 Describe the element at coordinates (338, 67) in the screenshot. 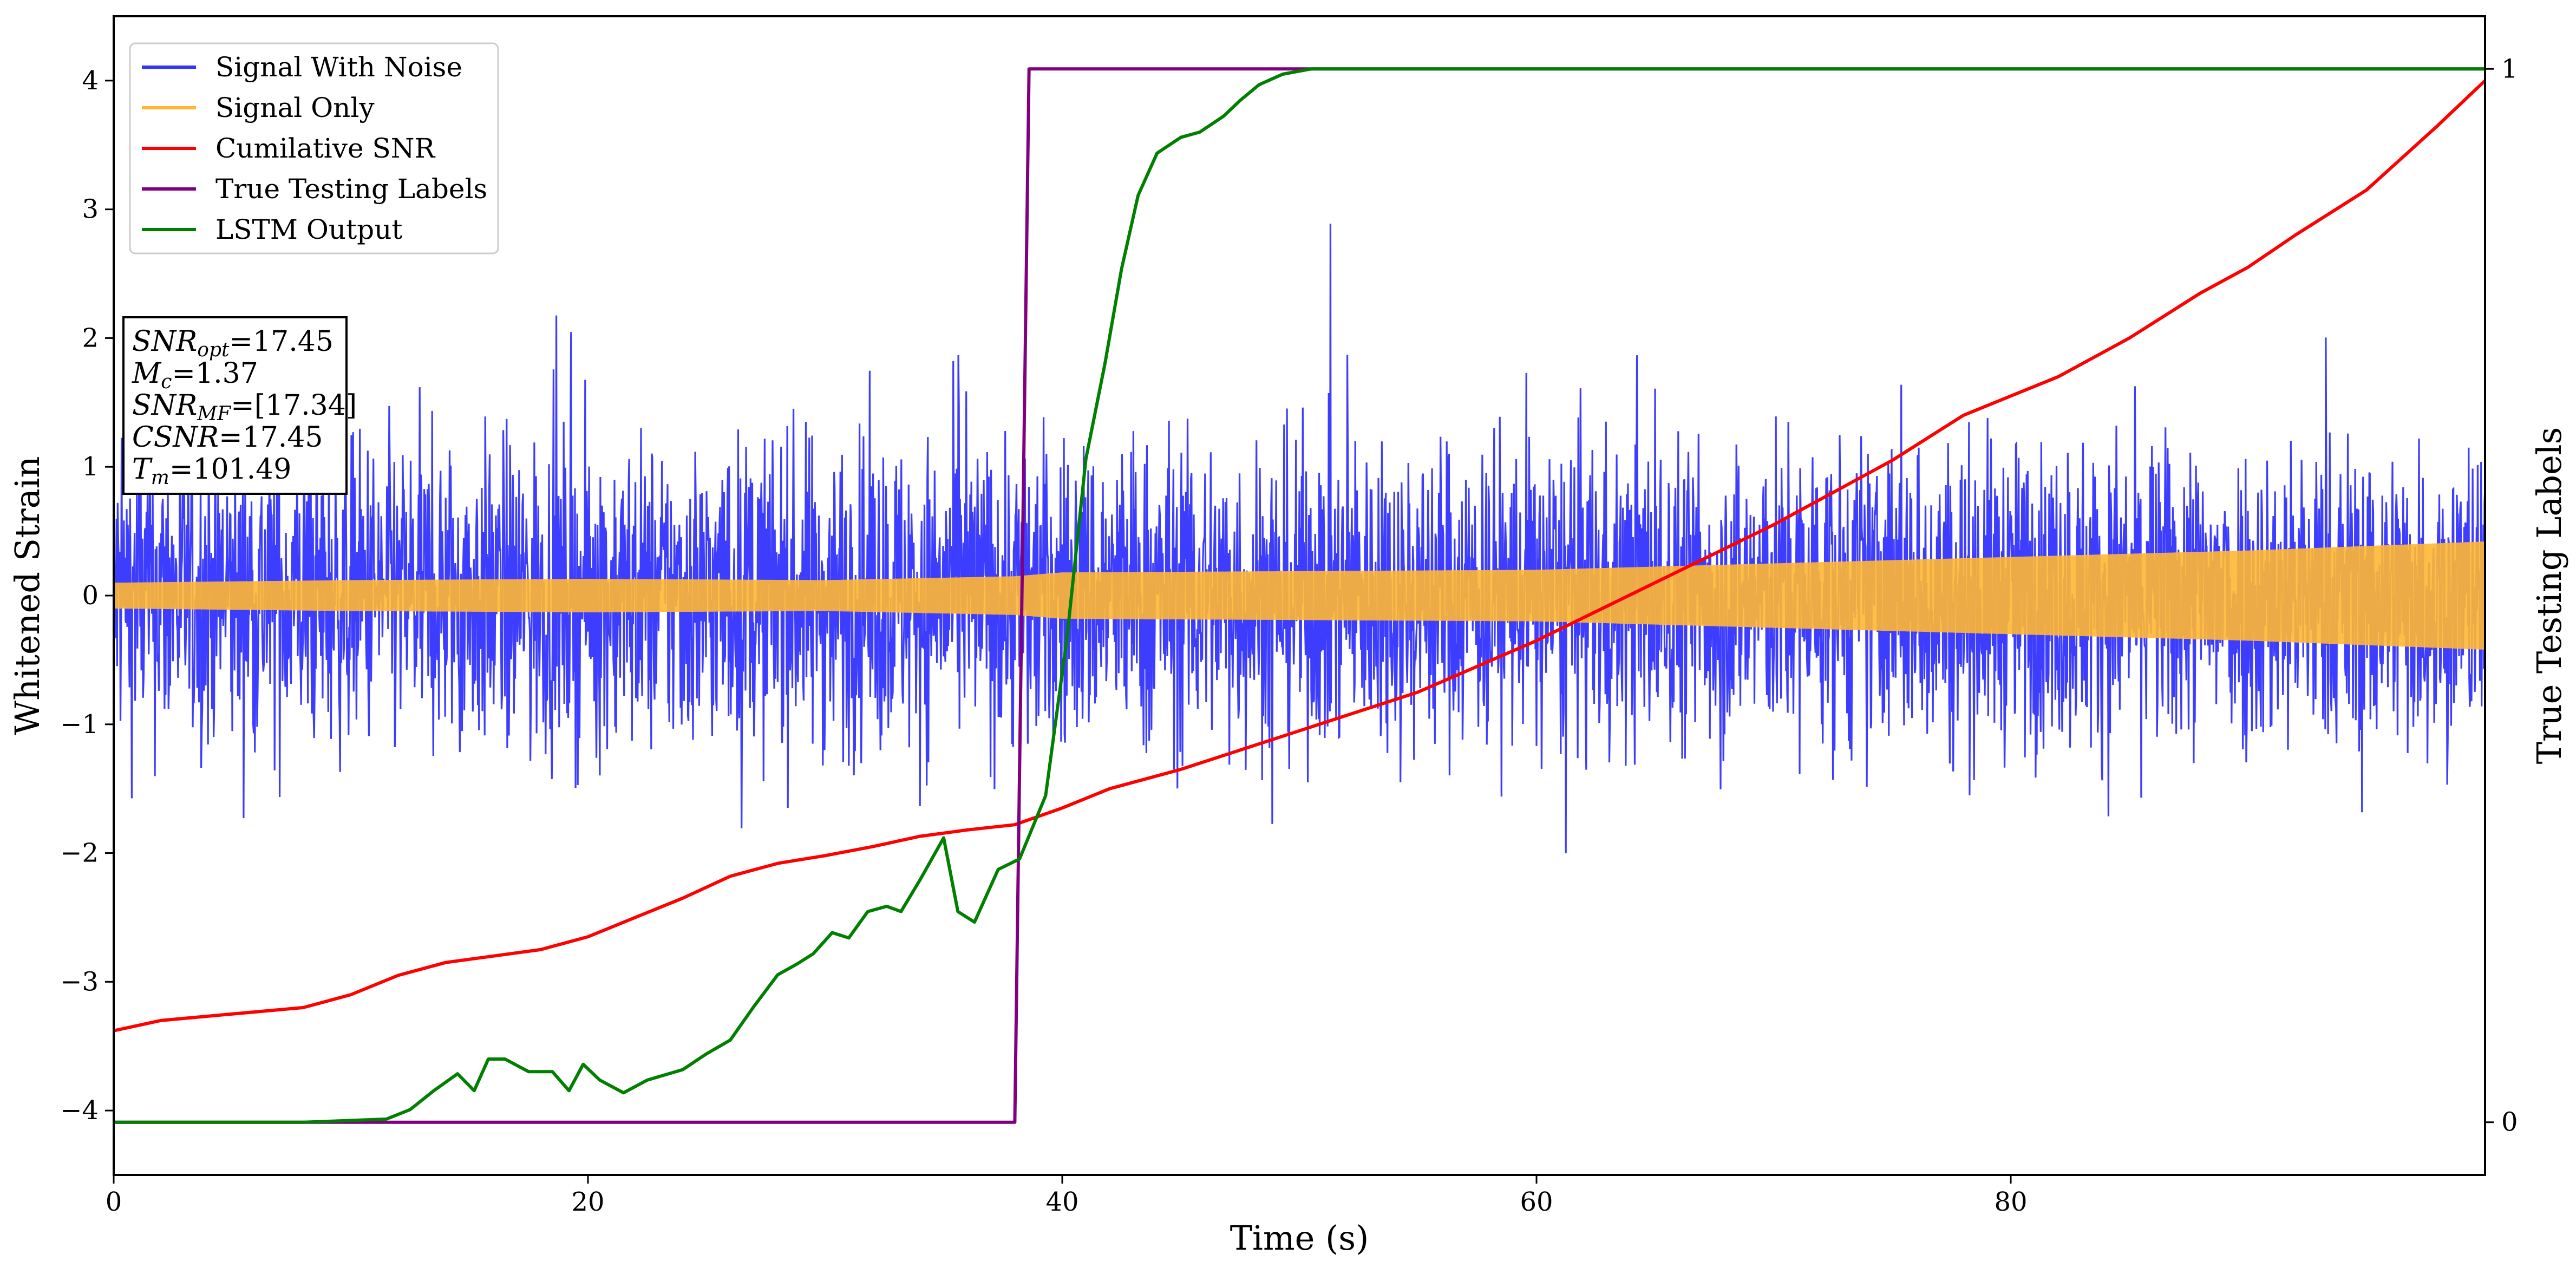

I see `legend-label: Signal With Noise` at that location.